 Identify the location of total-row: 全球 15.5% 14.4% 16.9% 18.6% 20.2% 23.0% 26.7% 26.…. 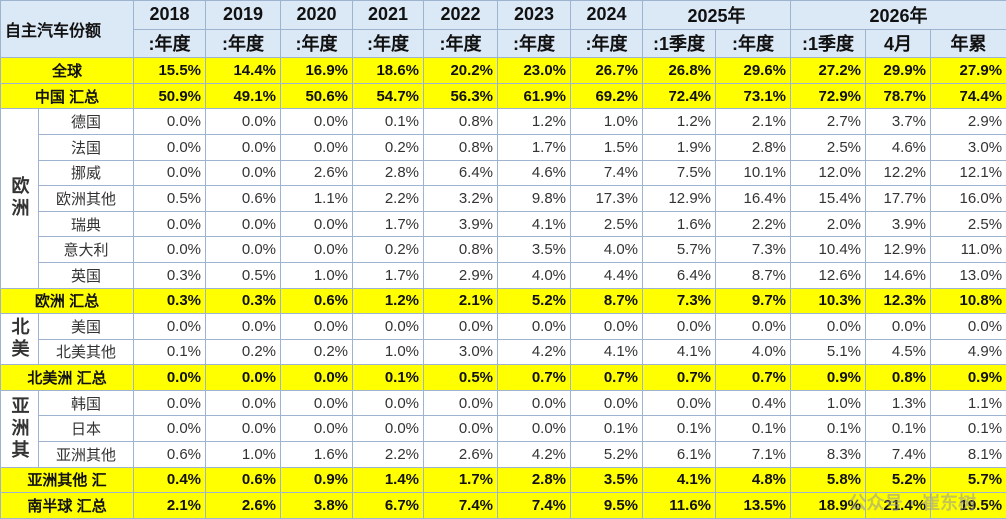
(503, 70).